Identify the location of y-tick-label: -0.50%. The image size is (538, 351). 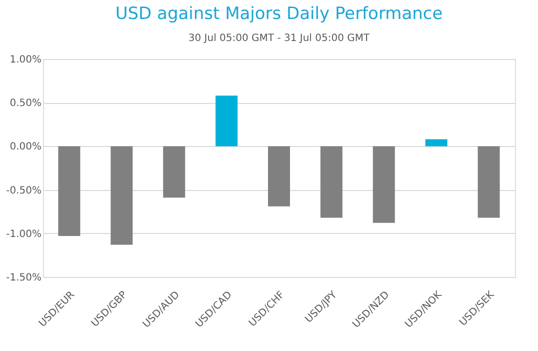
(24, 190).